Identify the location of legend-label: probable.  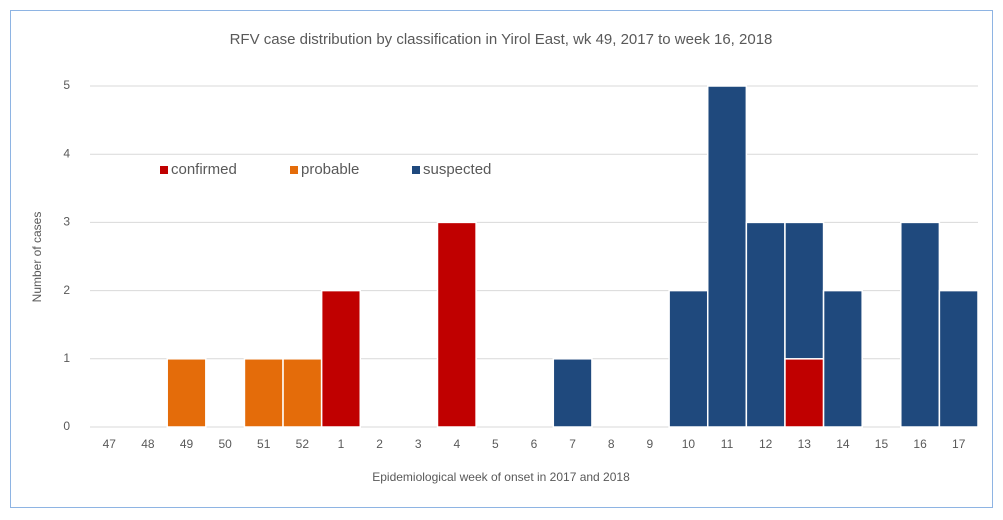
(330, 169).